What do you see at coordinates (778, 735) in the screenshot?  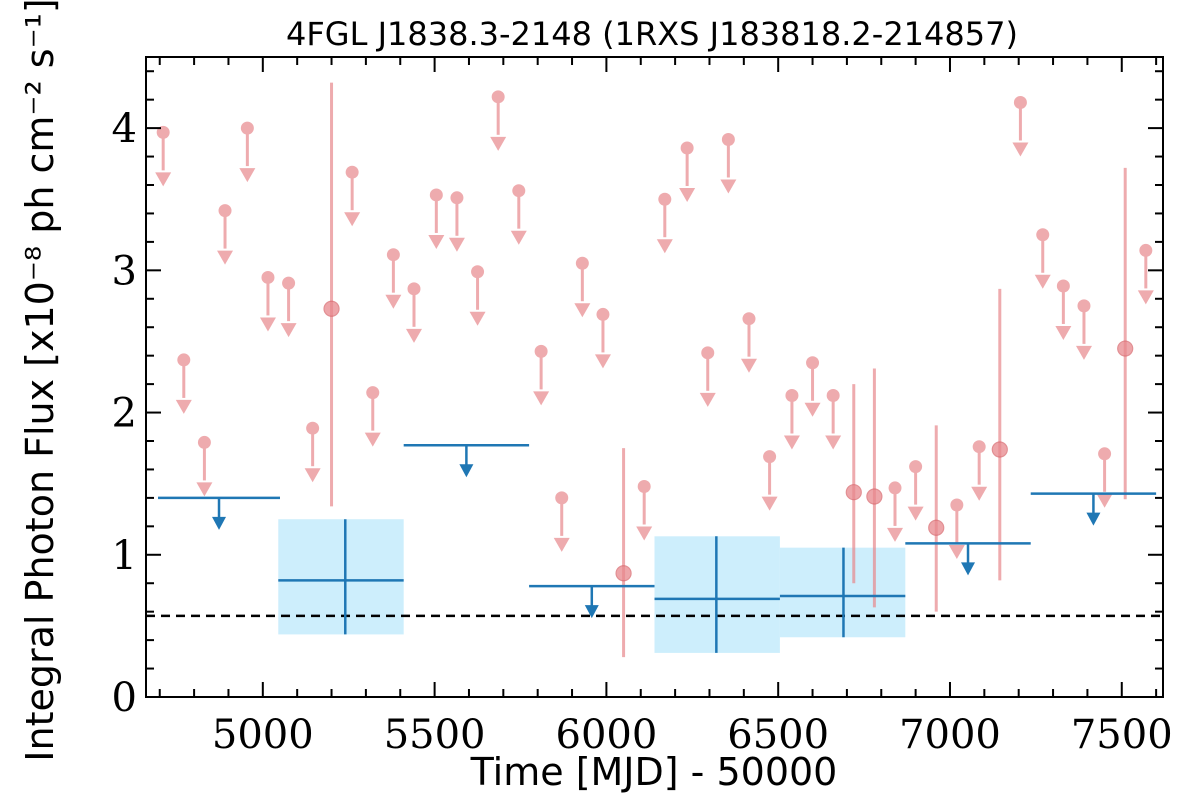 I see `x-tick-label: 6500` at bounding box center [778, 735].